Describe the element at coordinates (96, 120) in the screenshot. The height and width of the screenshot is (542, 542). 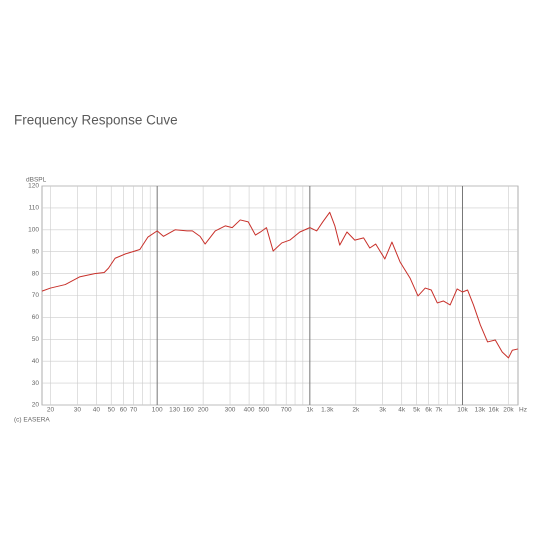
I see `chart-title: Frequency Response Cuve` at that location.